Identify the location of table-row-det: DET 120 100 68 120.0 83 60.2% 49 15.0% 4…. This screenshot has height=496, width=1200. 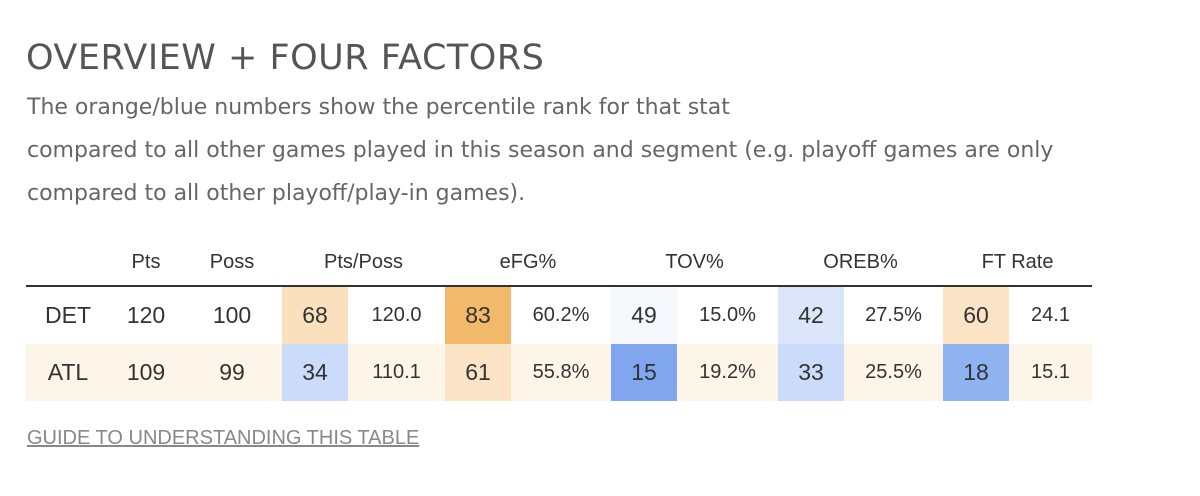
(559, 315).